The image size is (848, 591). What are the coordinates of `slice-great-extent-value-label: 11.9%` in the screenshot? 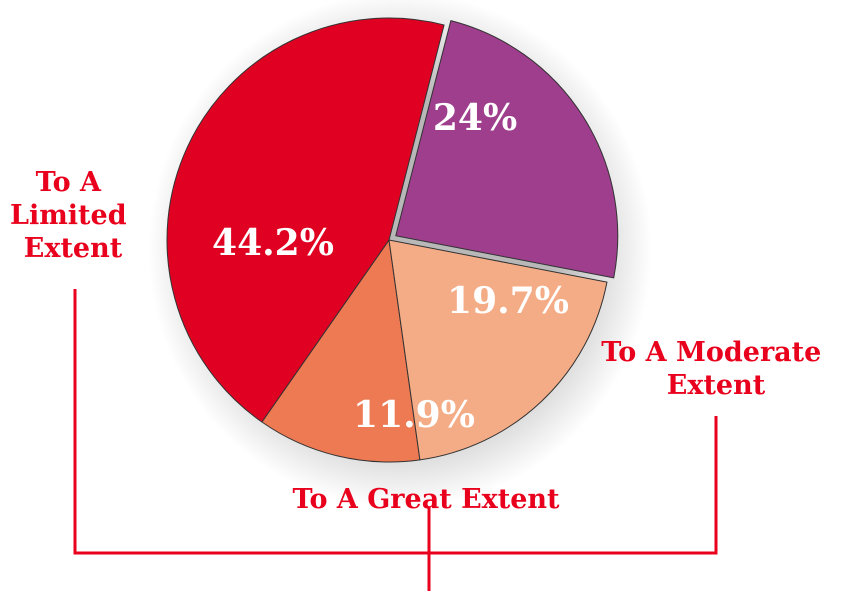 It's located at (414, 415).